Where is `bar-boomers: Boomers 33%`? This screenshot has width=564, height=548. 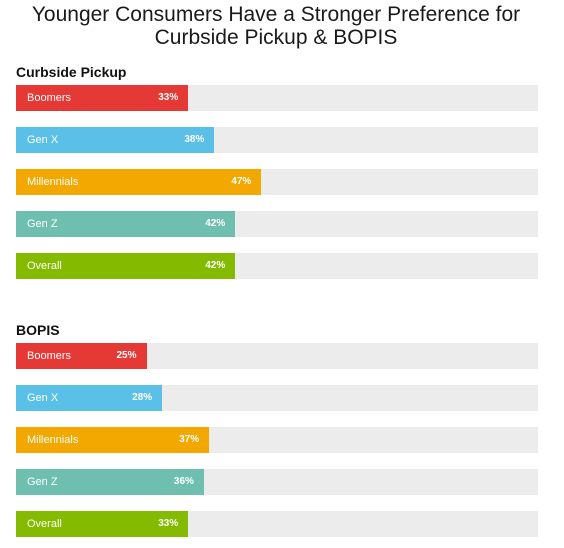 bar-boomers: Boomers 33% is located at coordinates (102, 98).